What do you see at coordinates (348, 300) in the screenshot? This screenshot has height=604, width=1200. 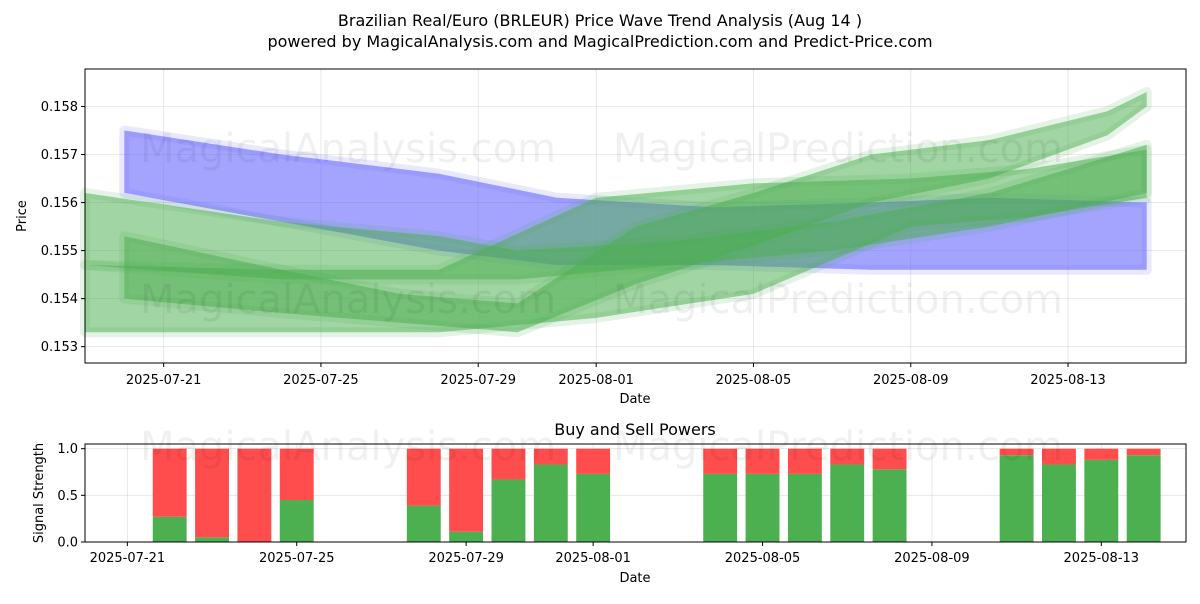 I see `watermark-analysis-2: MagicalAnalysis.com` at bounding box center [348, 300].